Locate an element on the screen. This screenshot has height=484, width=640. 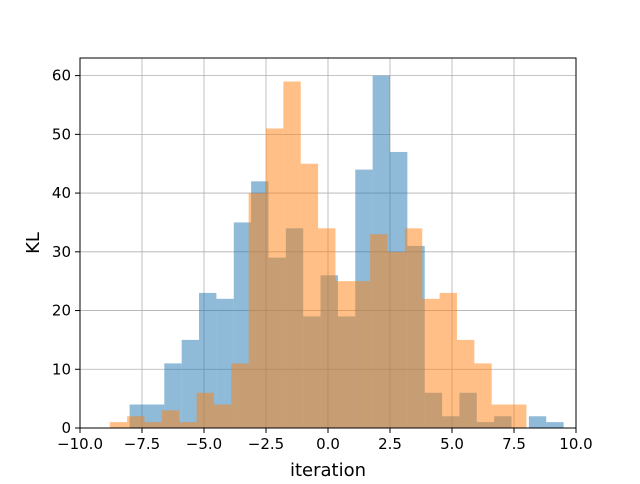
x-ticks: −10.0 −7.5 −5.0 −2.5 0.0 2.5 5.0 7.5 10.0 is located at coordinates (325, 440).